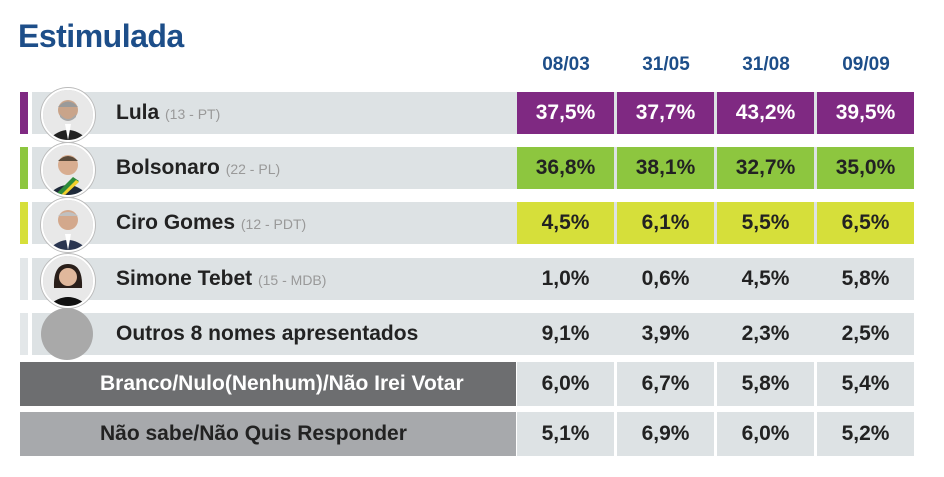 This screenshot has width=944, height=477. I want to click on lula-avatar, so click(68, 115).